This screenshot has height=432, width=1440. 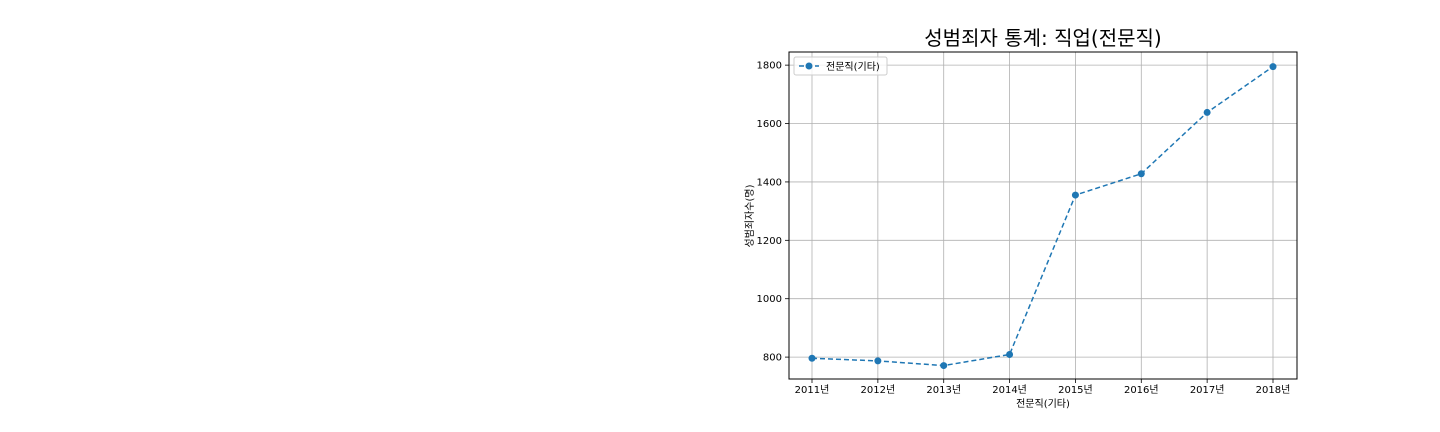 I want to click on y-tick-label: 1200, so click(x=769, y=241).